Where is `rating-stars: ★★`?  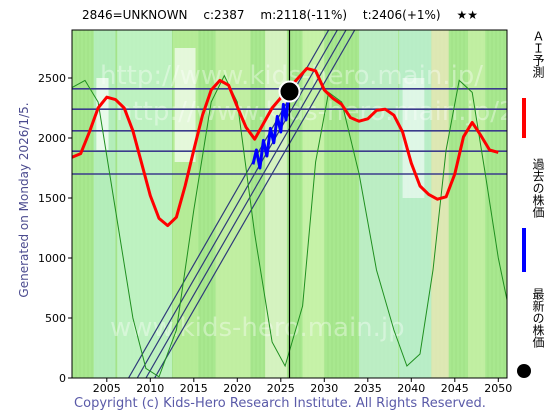 rating-stars: ★★ is located at coordinates (467, 15).